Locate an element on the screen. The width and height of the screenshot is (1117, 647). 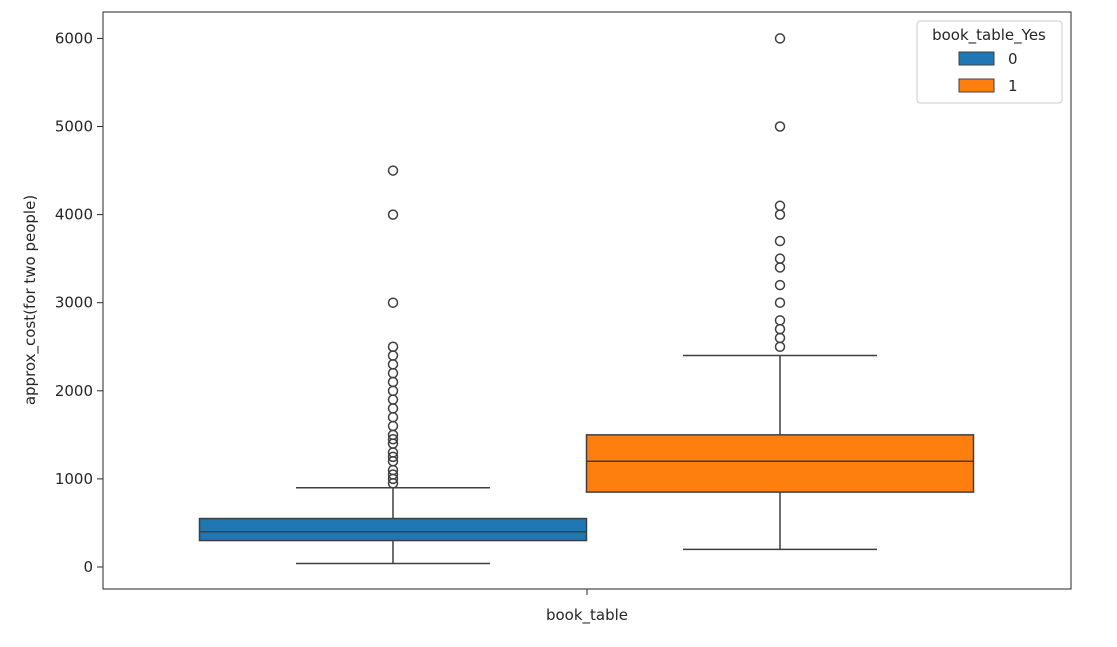
y-axis-label: approx_cost(for two people) is located at coordinates (30, 300).